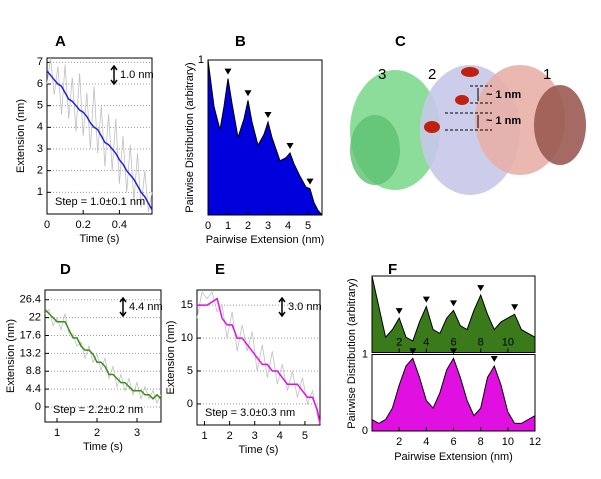 This screenshot has height=479, width=601. I want to click on y-tick-label: 2, so click(40, 171).